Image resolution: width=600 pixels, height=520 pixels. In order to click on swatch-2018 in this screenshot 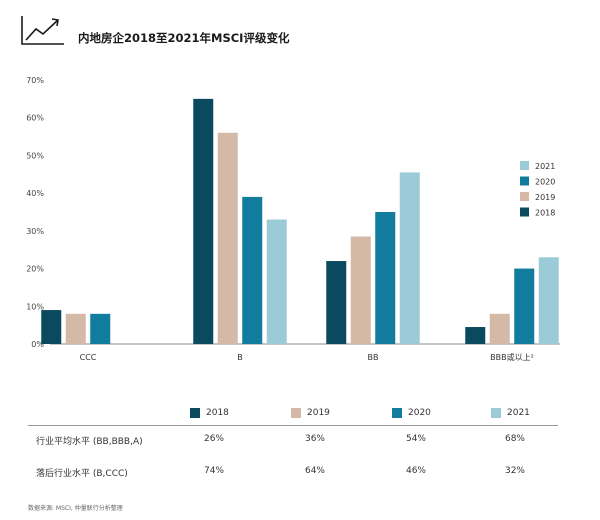, I will do `click(195, 413)`.